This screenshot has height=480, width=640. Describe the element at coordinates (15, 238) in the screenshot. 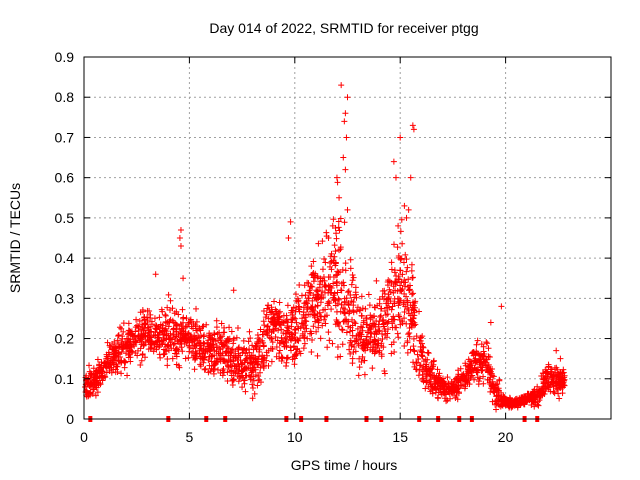

I see `y-axis-title: SRMTID / TECUs` at that location.